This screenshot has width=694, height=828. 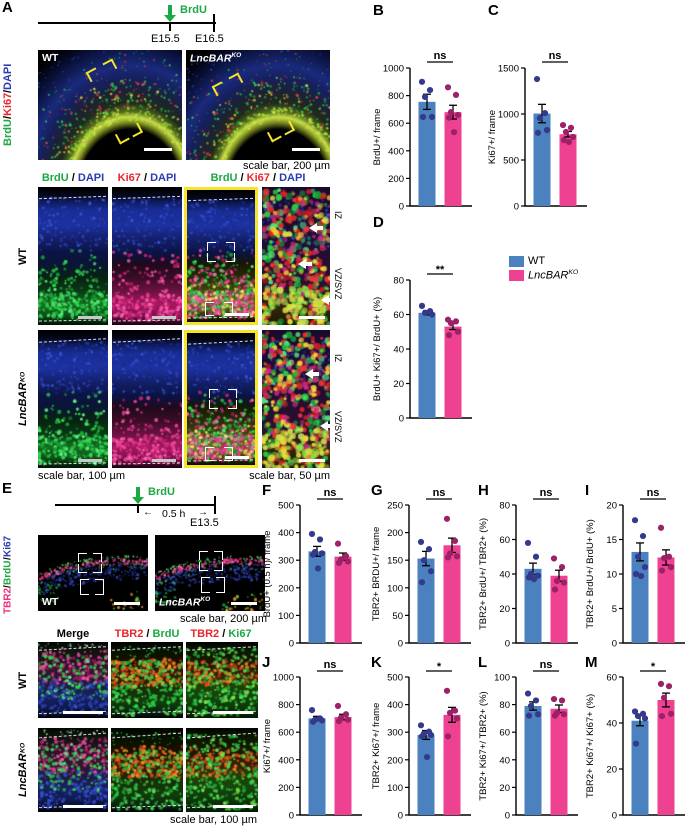 What do you see at coordinates (170, 18) in the screenshot?
I see `brdu-injection-arrowhead-icon` at bounding box center [170, 18].